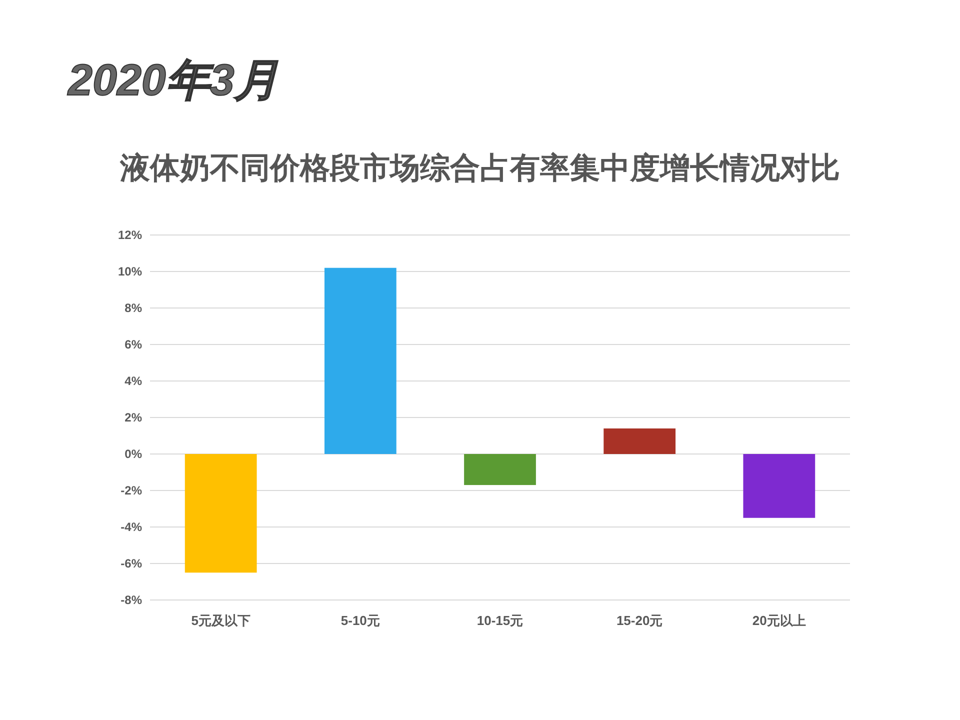 Image resolution: width=960 pixels, height=720 pixels. What do you see at coordinates (130, 235) in the screenshot?
I see `y-tick-label: 12%` at bounding box center [130, 235].